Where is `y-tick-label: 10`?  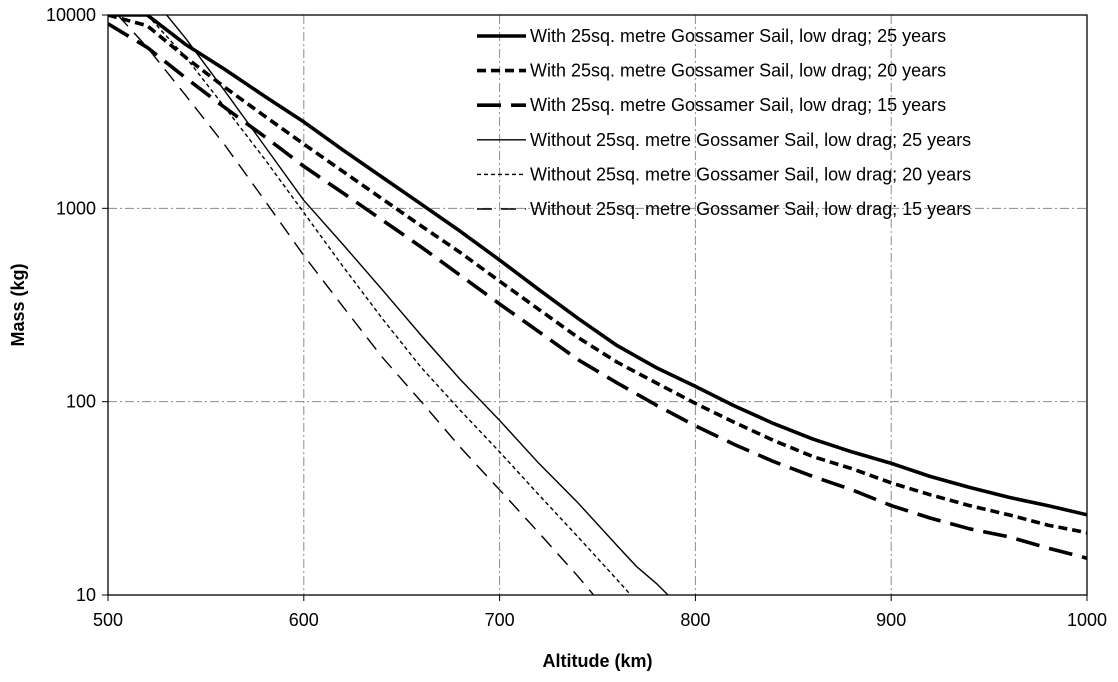
y-tick-label: 10 is located at coordinates (86, 595).